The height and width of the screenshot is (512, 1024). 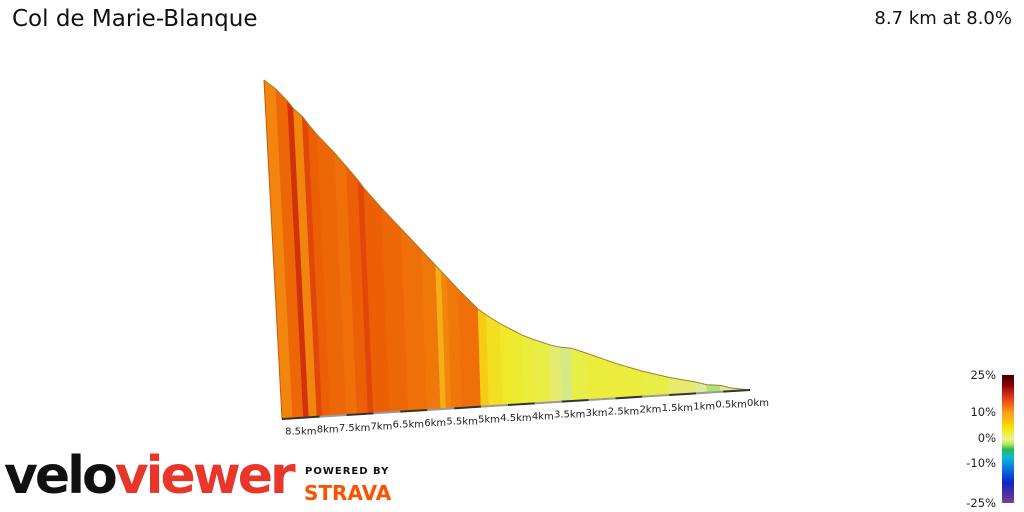 What do you see at coordinates (704, 406) in the screenshot?
I see `distance-tick-label: 1km` at bounding box center [704, 406].